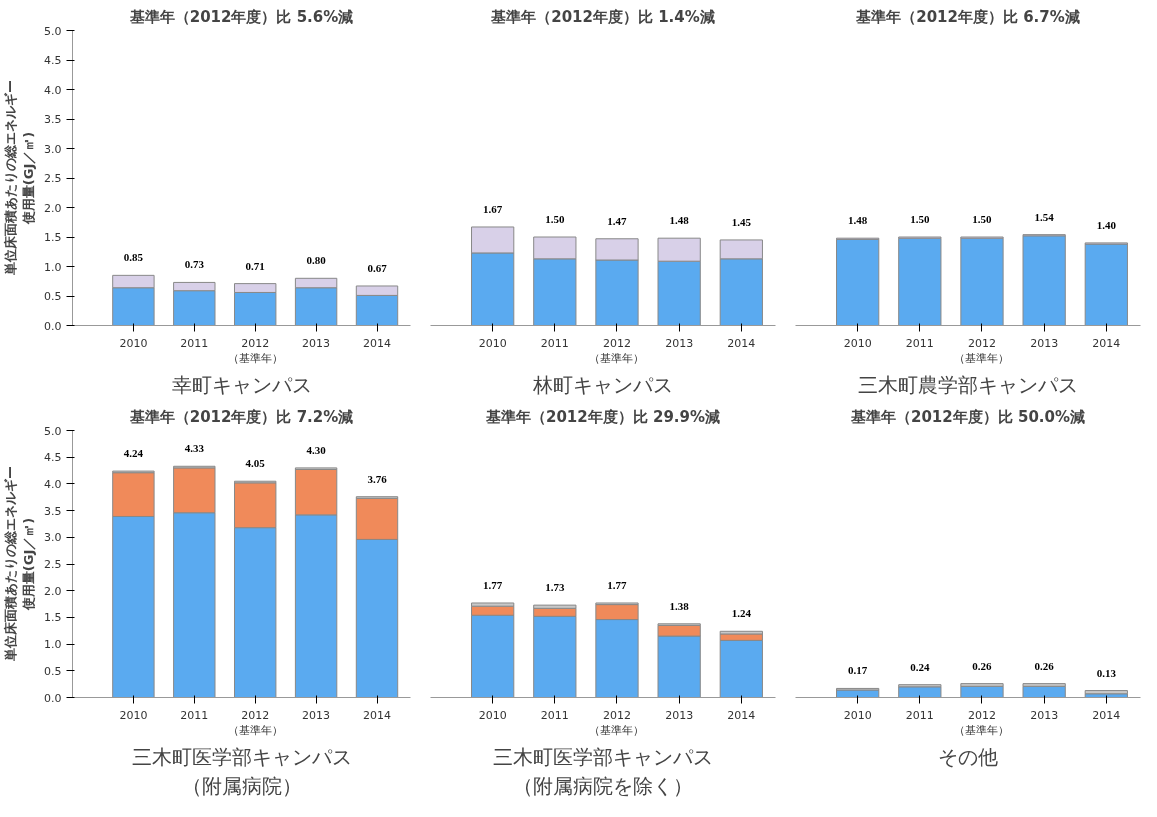 The height and width of the screenshot is (817, 1157). What do you see at coordinates (255, 265) in the screenshot?
I see `total-label: 0.71` at bounding box center [255, 265].